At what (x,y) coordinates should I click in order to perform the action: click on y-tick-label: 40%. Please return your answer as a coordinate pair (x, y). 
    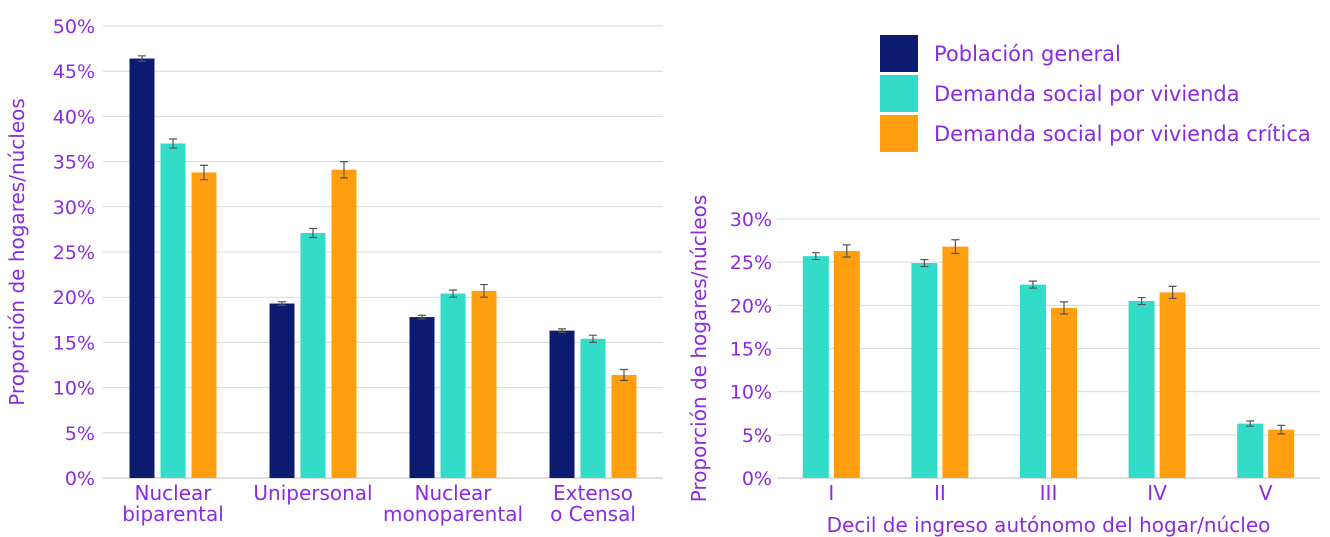
    Looking at the image, I should click on (74, 117).